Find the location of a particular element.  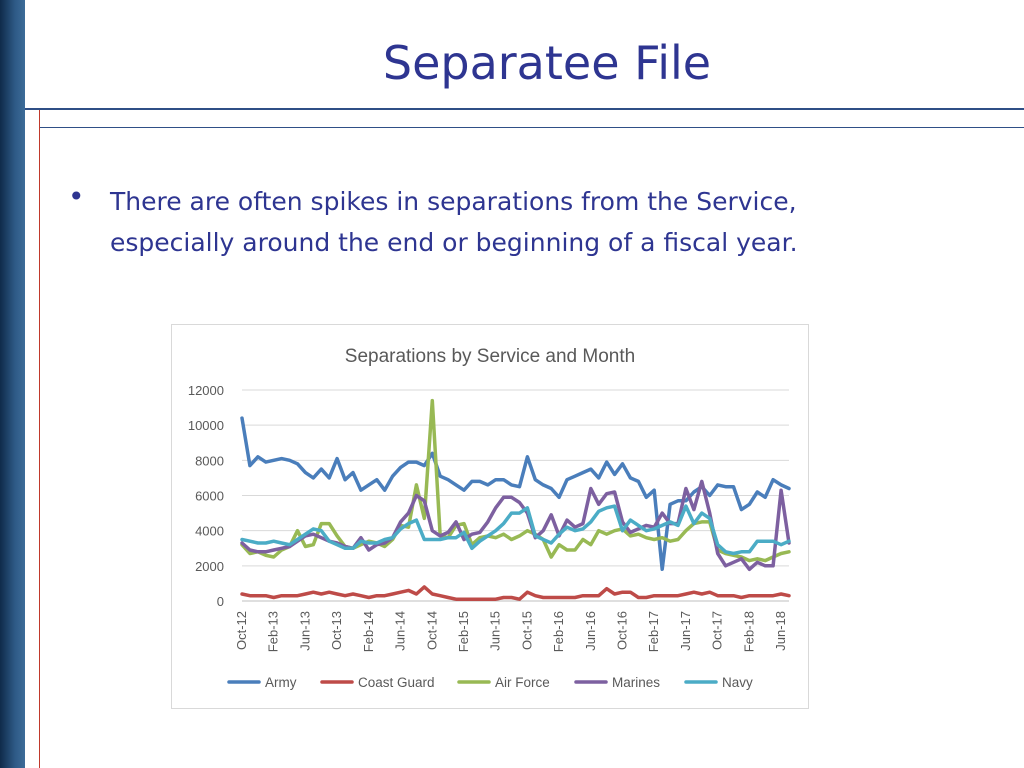

content-divider is located at coordinates (532, 127).